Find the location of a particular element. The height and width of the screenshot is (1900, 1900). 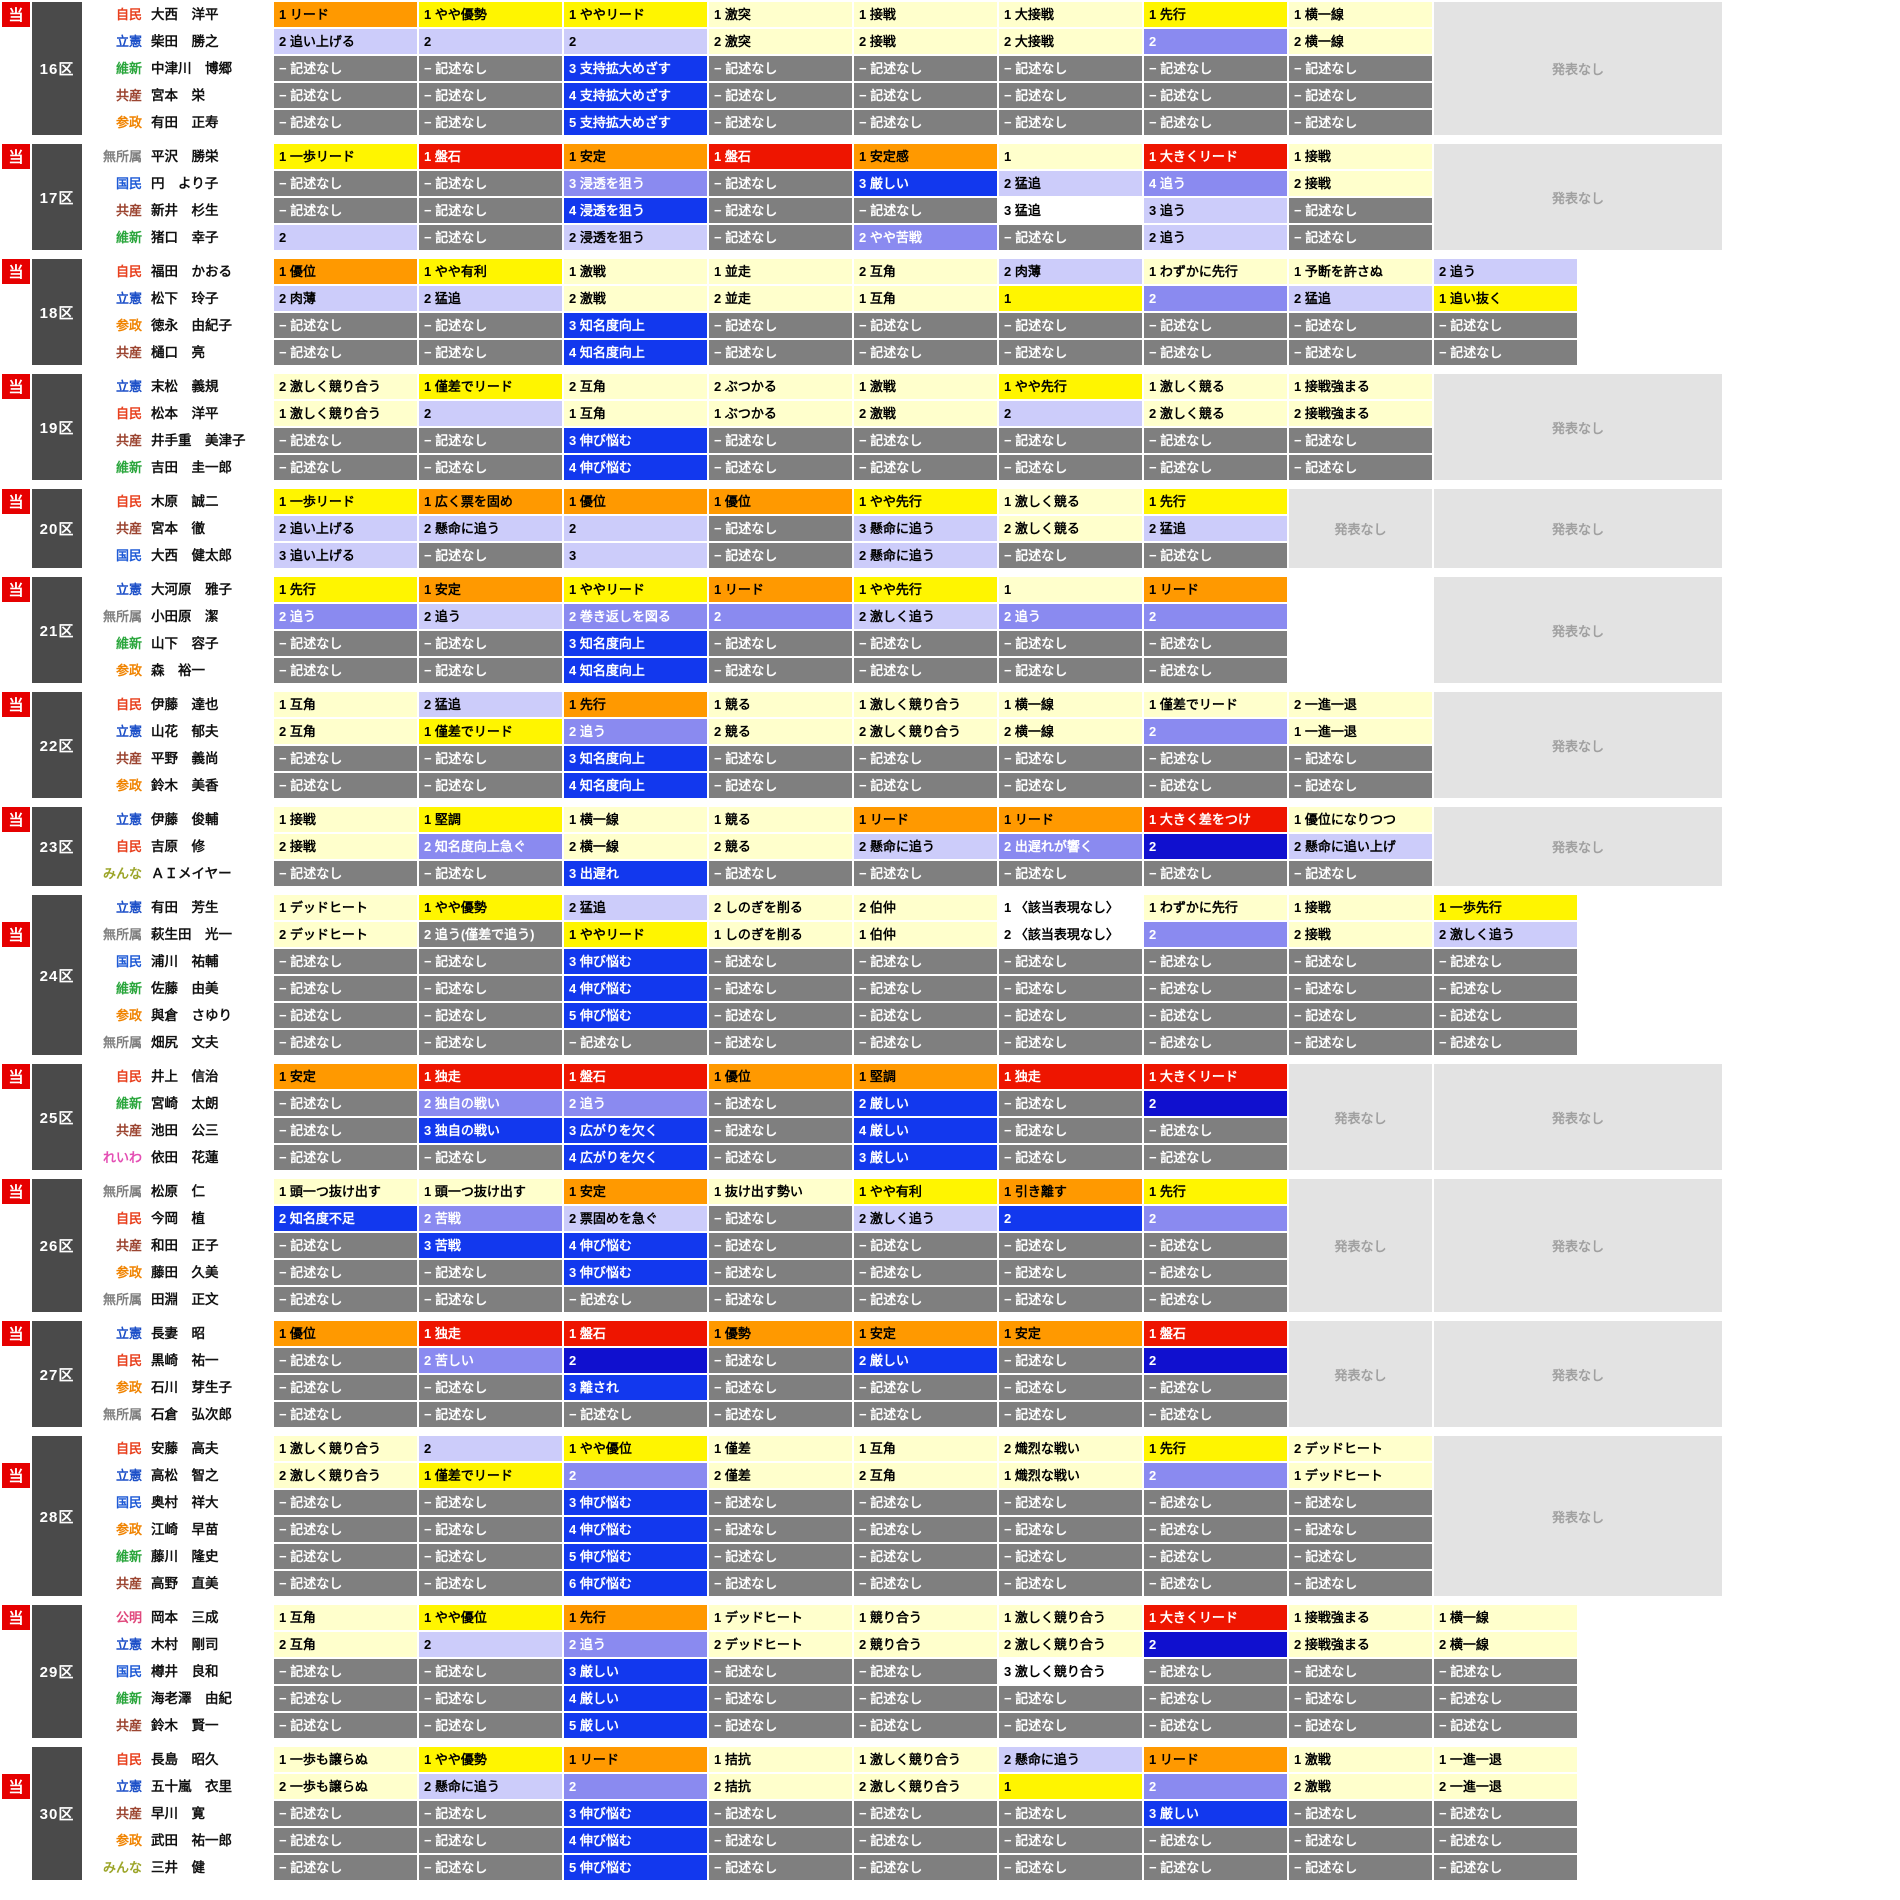

candidate-name: 佐藤 由美 is located at coordinates (185, 988).